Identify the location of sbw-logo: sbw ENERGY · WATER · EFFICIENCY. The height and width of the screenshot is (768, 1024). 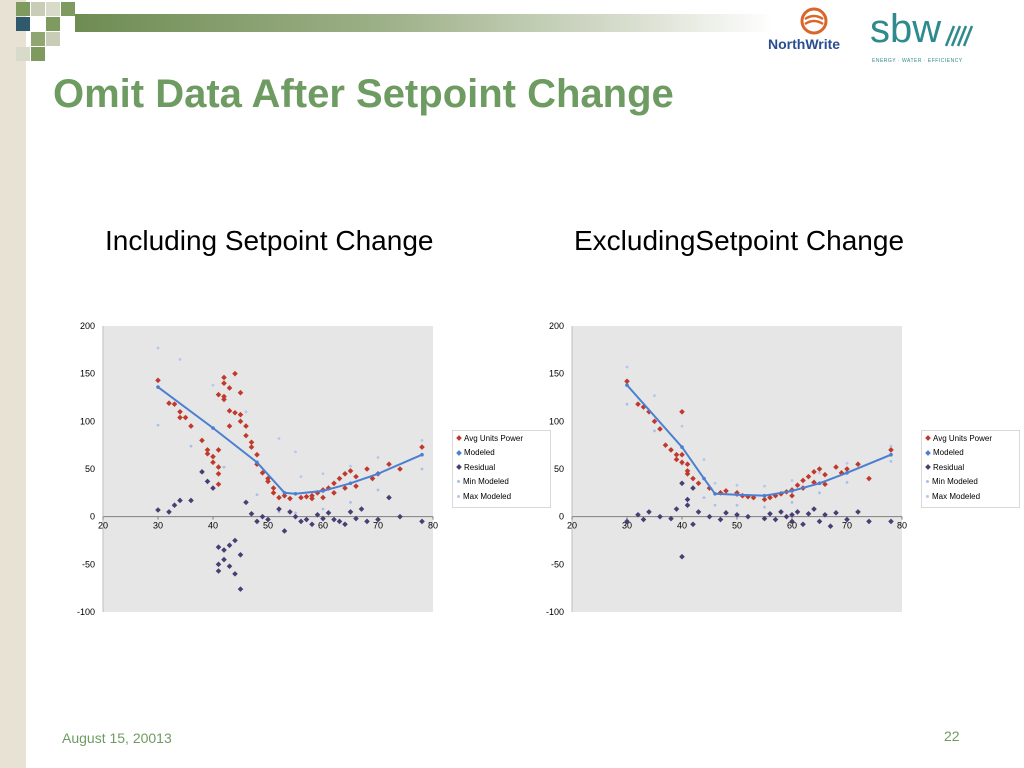
(923, 36).